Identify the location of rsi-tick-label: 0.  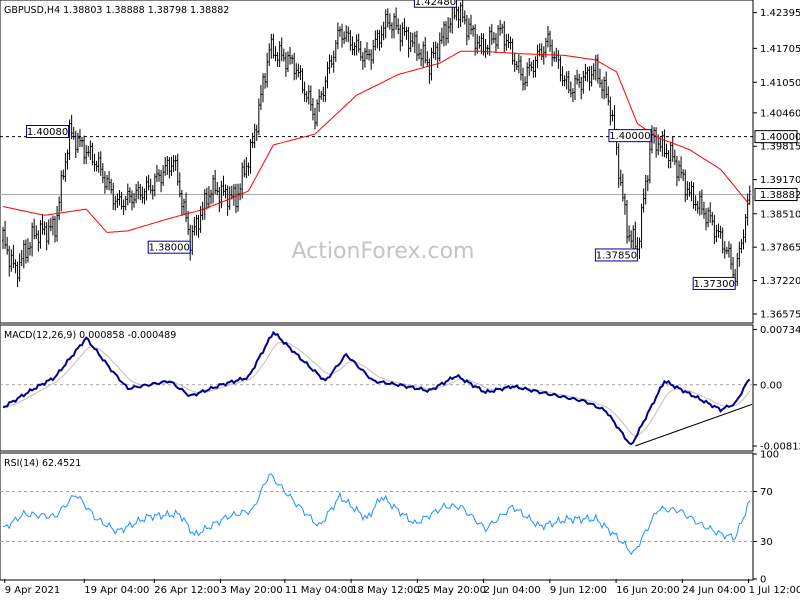
(763, 580).